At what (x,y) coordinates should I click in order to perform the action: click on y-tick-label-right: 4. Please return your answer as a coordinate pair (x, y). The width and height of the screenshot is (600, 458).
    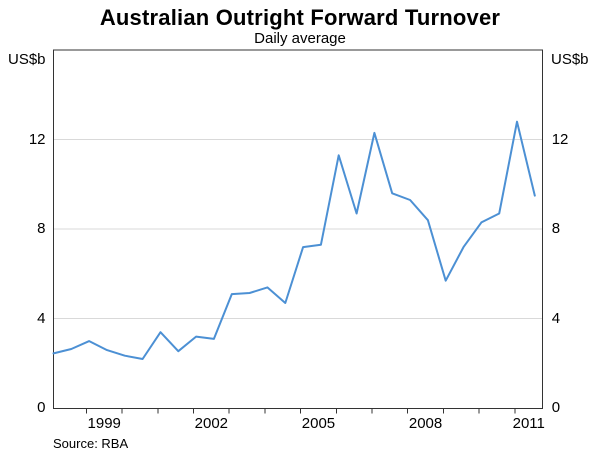
    Looking at the image, I should click on (556, 318).